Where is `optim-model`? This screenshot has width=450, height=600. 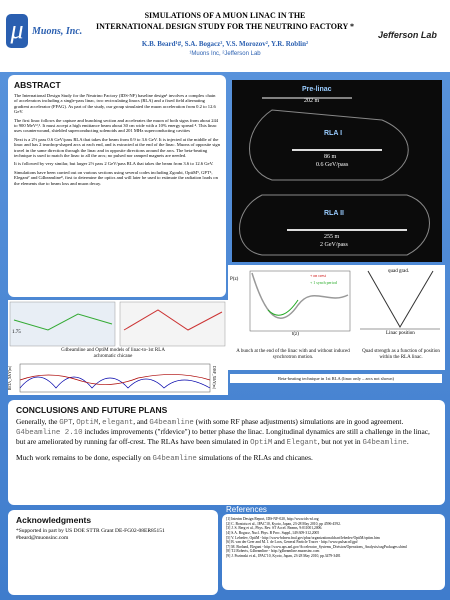
optim-model is located at coordinates (172, 324).